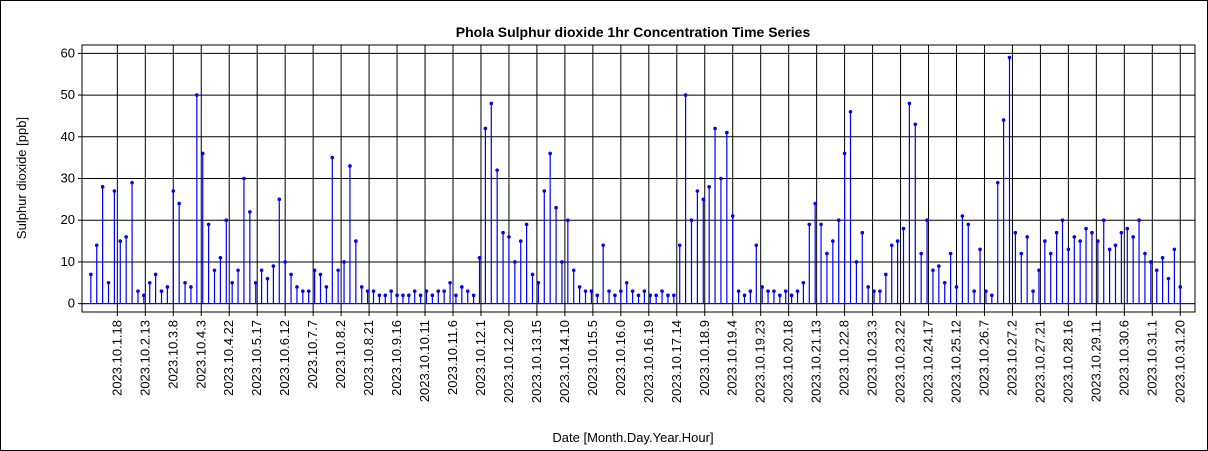 The width and height of the screenshot is (1208, 451). What do you see at coordinates (928, 361) in the screenshot?
I see `x-tick-label: 2023.10.24.17` at bounding box center [928, 361].